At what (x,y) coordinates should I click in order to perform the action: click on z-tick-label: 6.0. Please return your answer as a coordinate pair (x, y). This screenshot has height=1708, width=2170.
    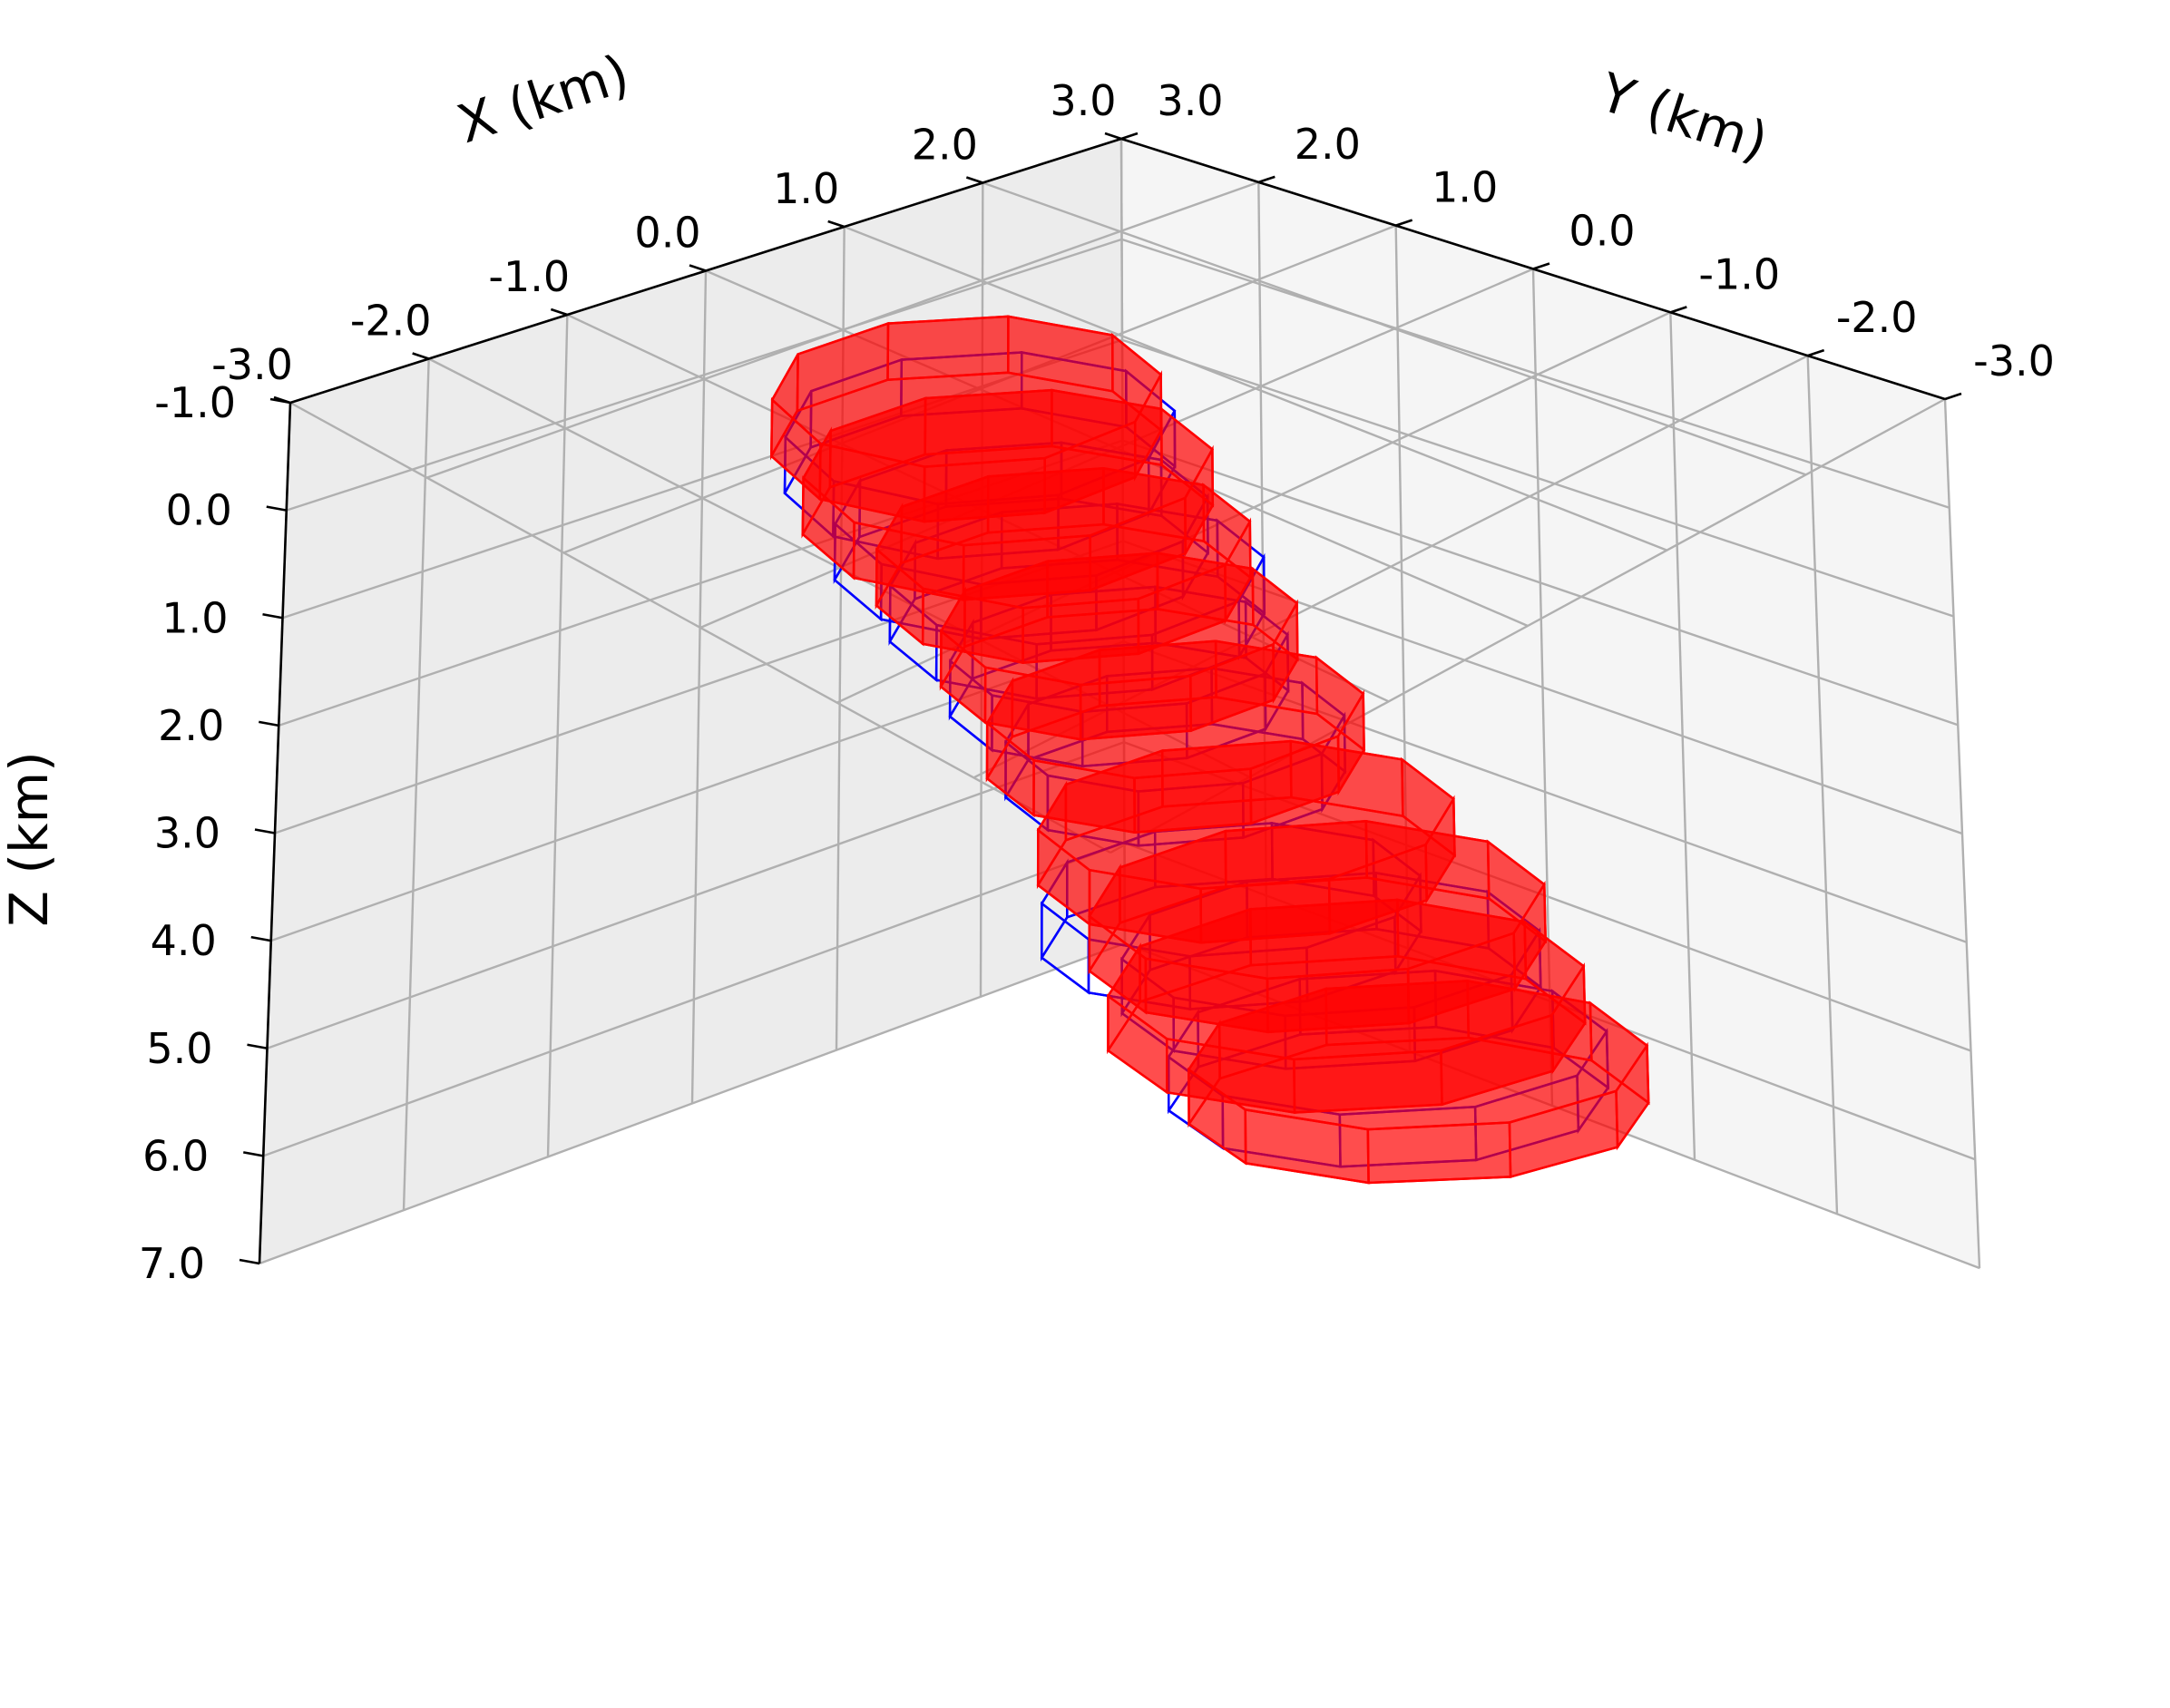
    Looking at the image, I should click on (175, 1155).